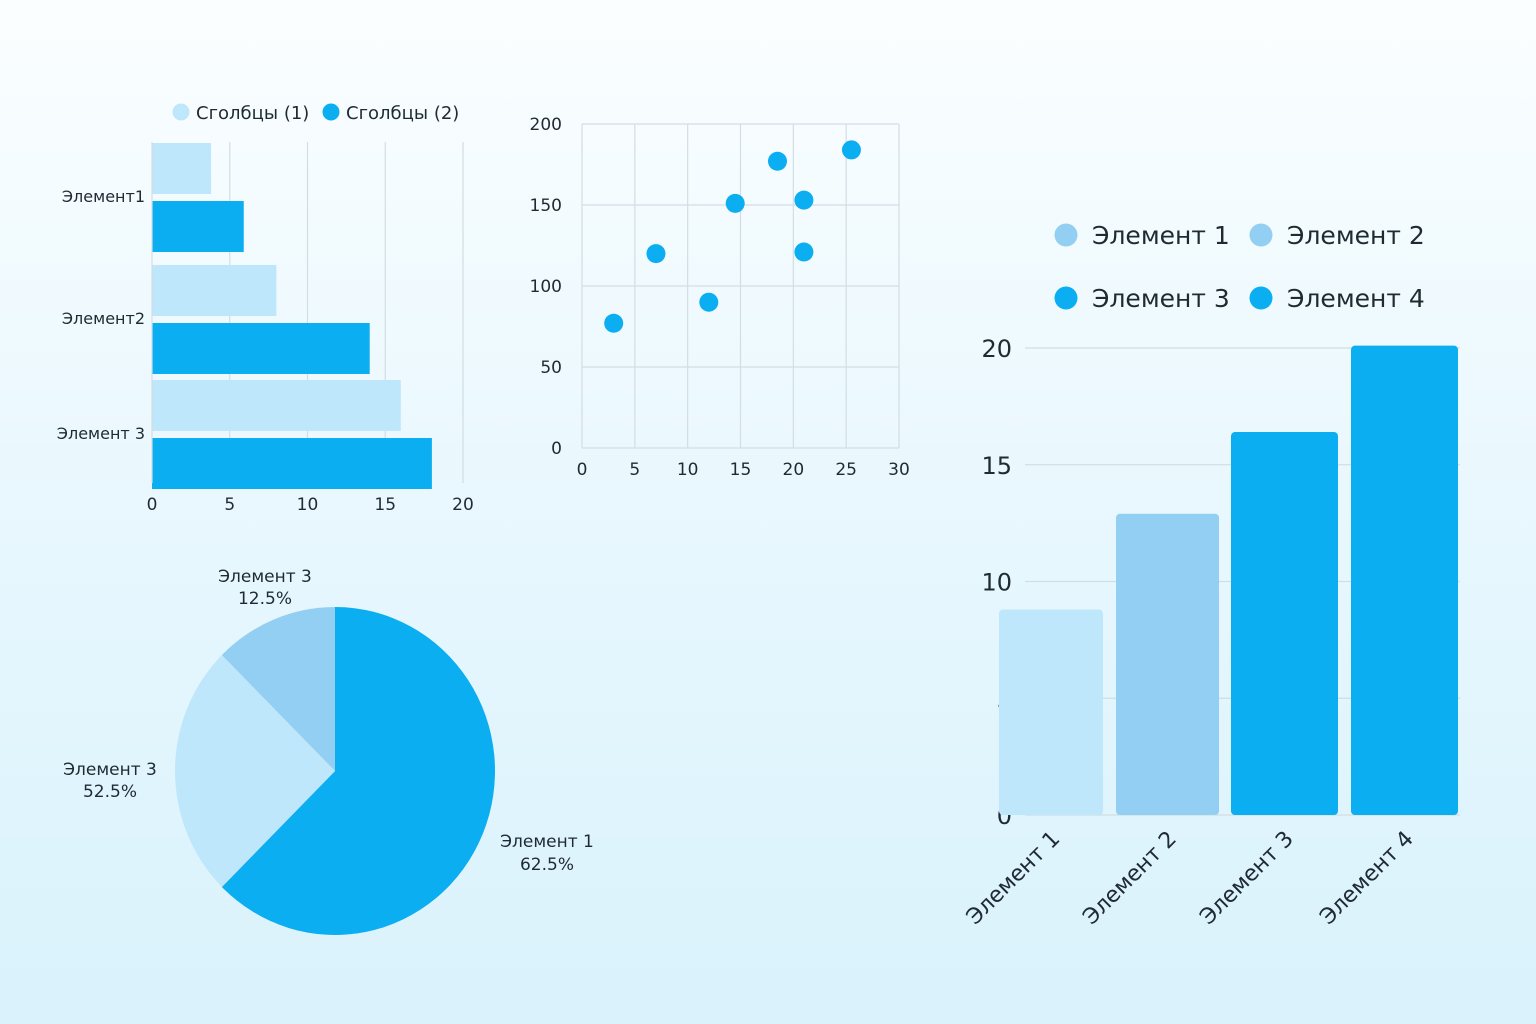  I want to click on scatter-x-tick-label: 10, so click(688, 470).